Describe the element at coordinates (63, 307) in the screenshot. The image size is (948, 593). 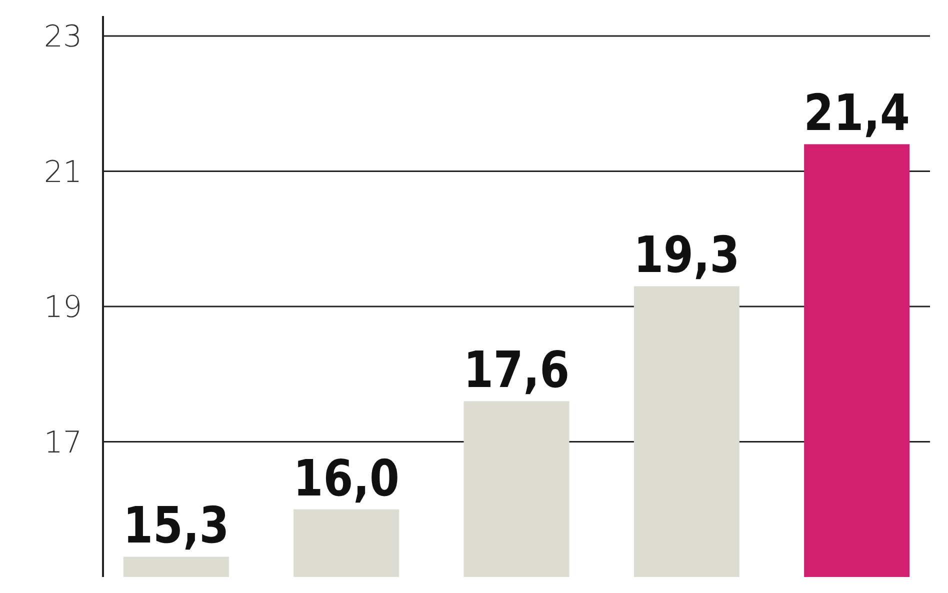
I see `y-tick-label: 19` at that location.